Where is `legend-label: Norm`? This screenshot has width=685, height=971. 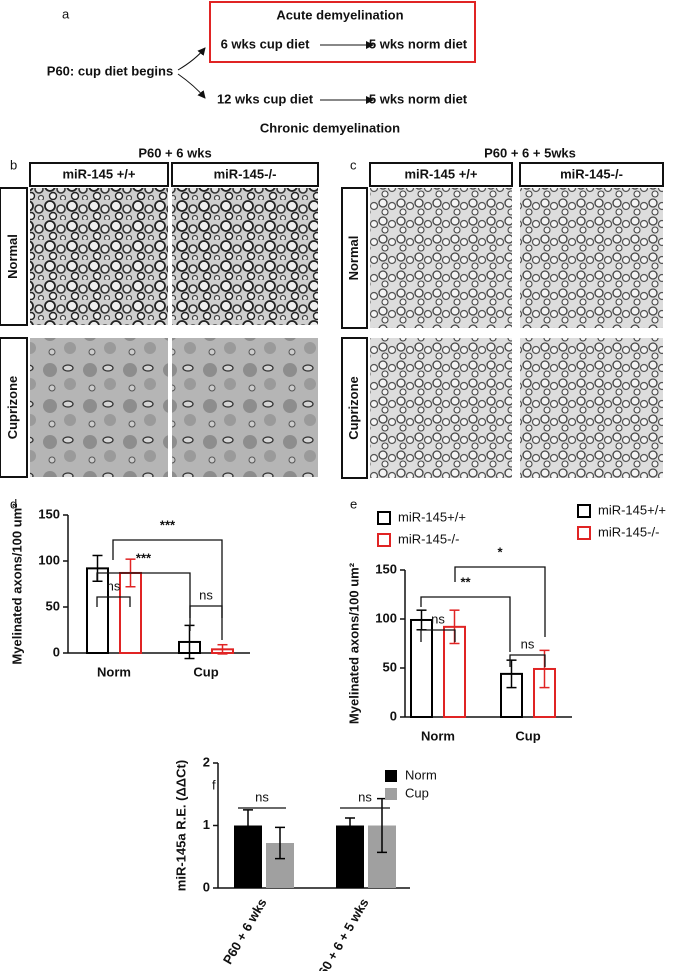
legend-label: Norm is located at coordinates (421, 774).